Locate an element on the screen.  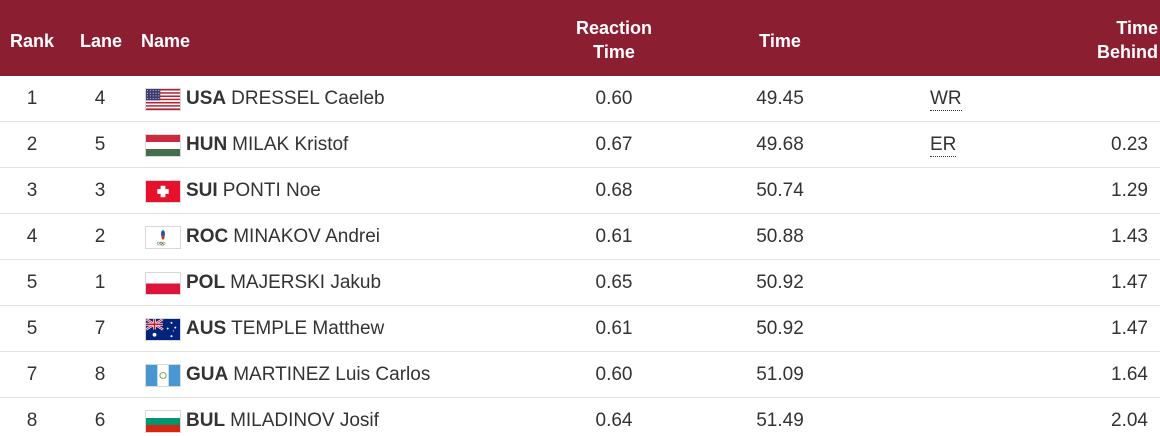
time-cell: 51.09 is located at coordinates (780, 374).